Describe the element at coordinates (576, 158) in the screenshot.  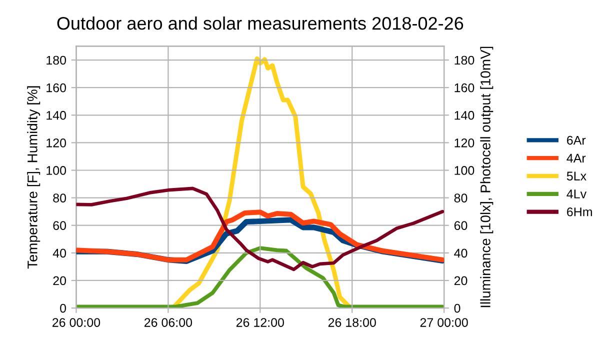
I see `legend-label: 4Ar` at that location.